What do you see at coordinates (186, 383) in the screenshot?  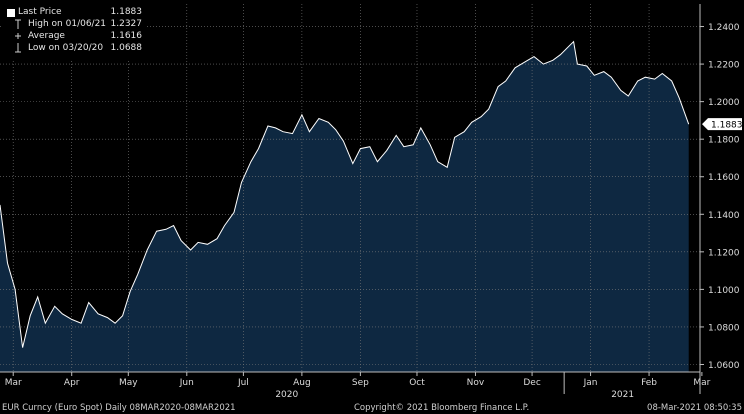 I see `x-tick-label: Jun` at bounding box center [186, 383].